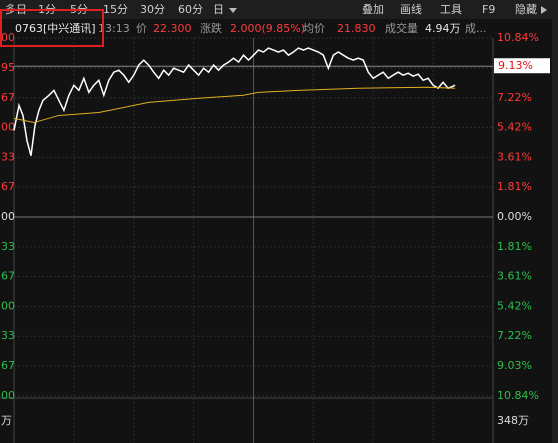 The height and width of the screenshot is (443, 558). I want to click on tab: 30分, so click(152, 9).